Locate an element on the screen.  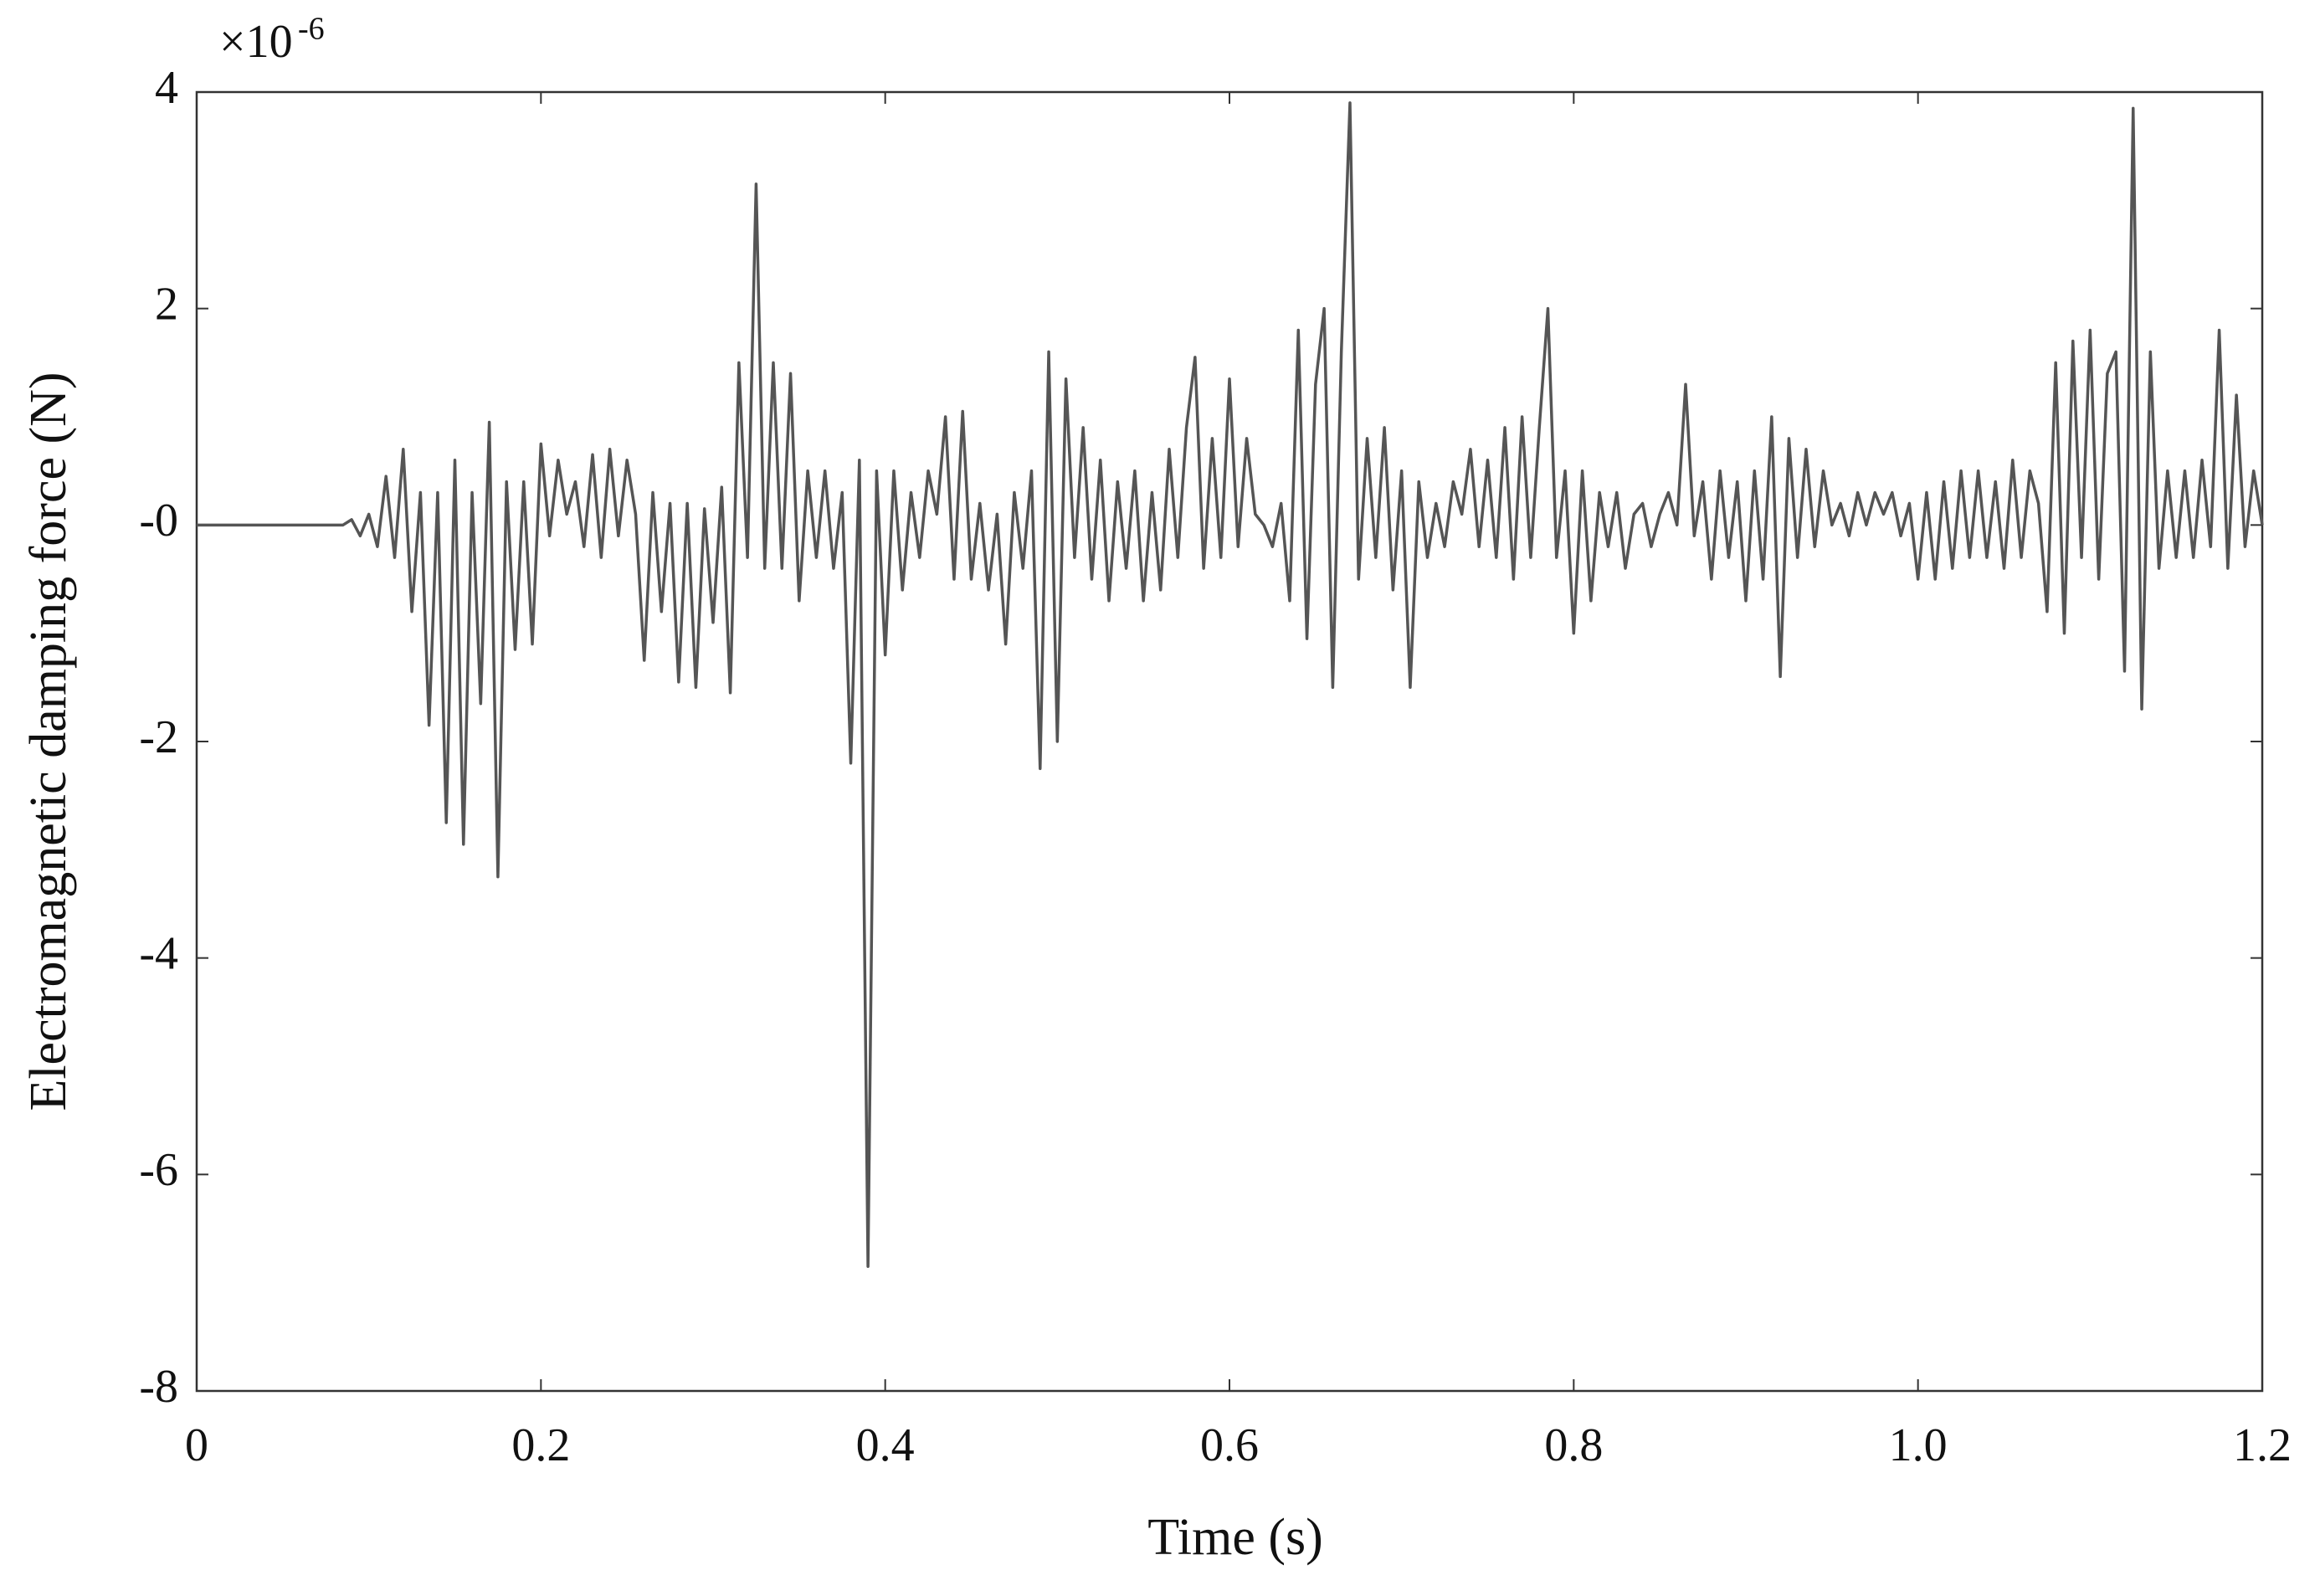
y-tick-label: -6 is located at coordinates (158, 1170).